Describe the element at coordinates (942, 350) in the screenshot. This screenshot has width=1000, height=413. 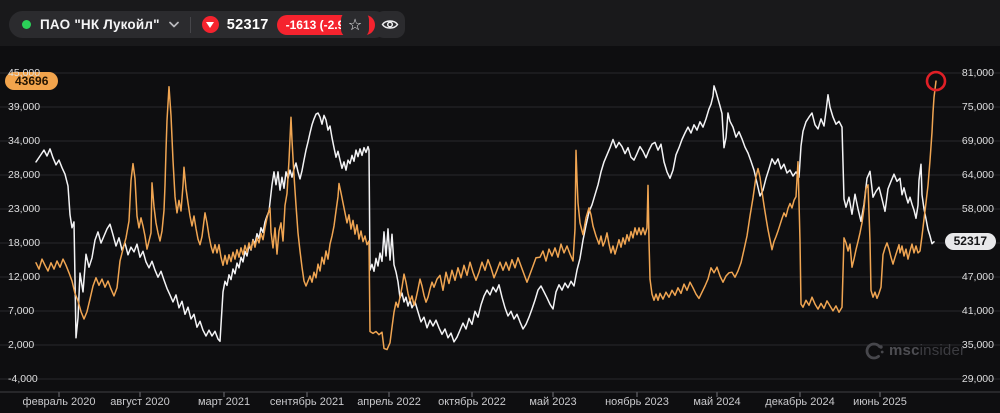
I see `watermark-text-light: insider` at that location.